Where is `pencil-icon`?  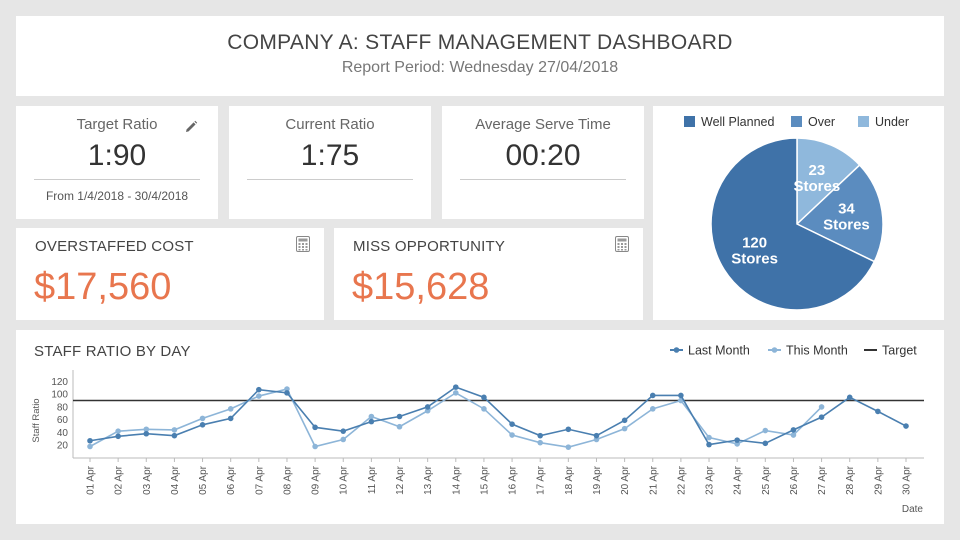 pencil-icon is located at coordinates (191, 127).